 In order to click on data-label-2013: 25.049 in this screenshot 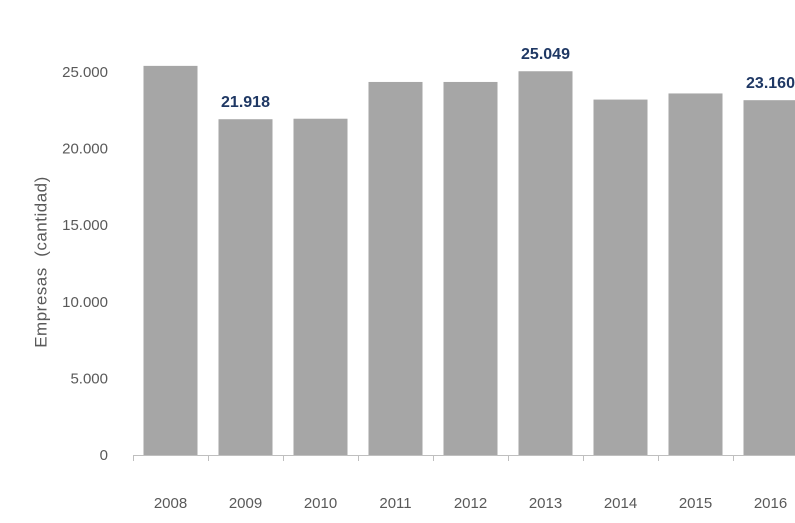, I will do `click(545, 54)`.